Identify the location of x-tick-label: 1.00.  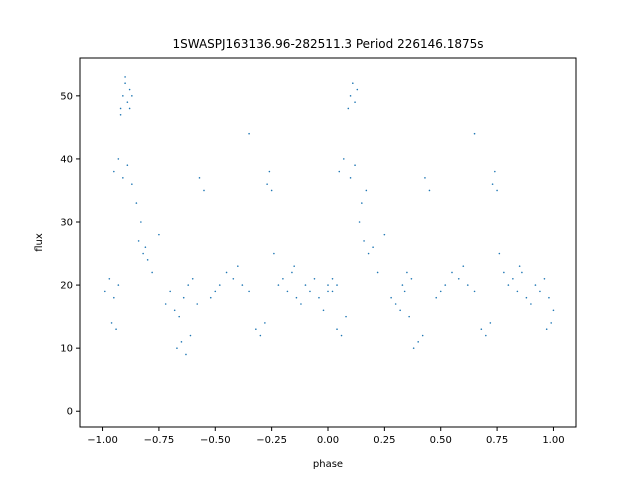
(553, 440).